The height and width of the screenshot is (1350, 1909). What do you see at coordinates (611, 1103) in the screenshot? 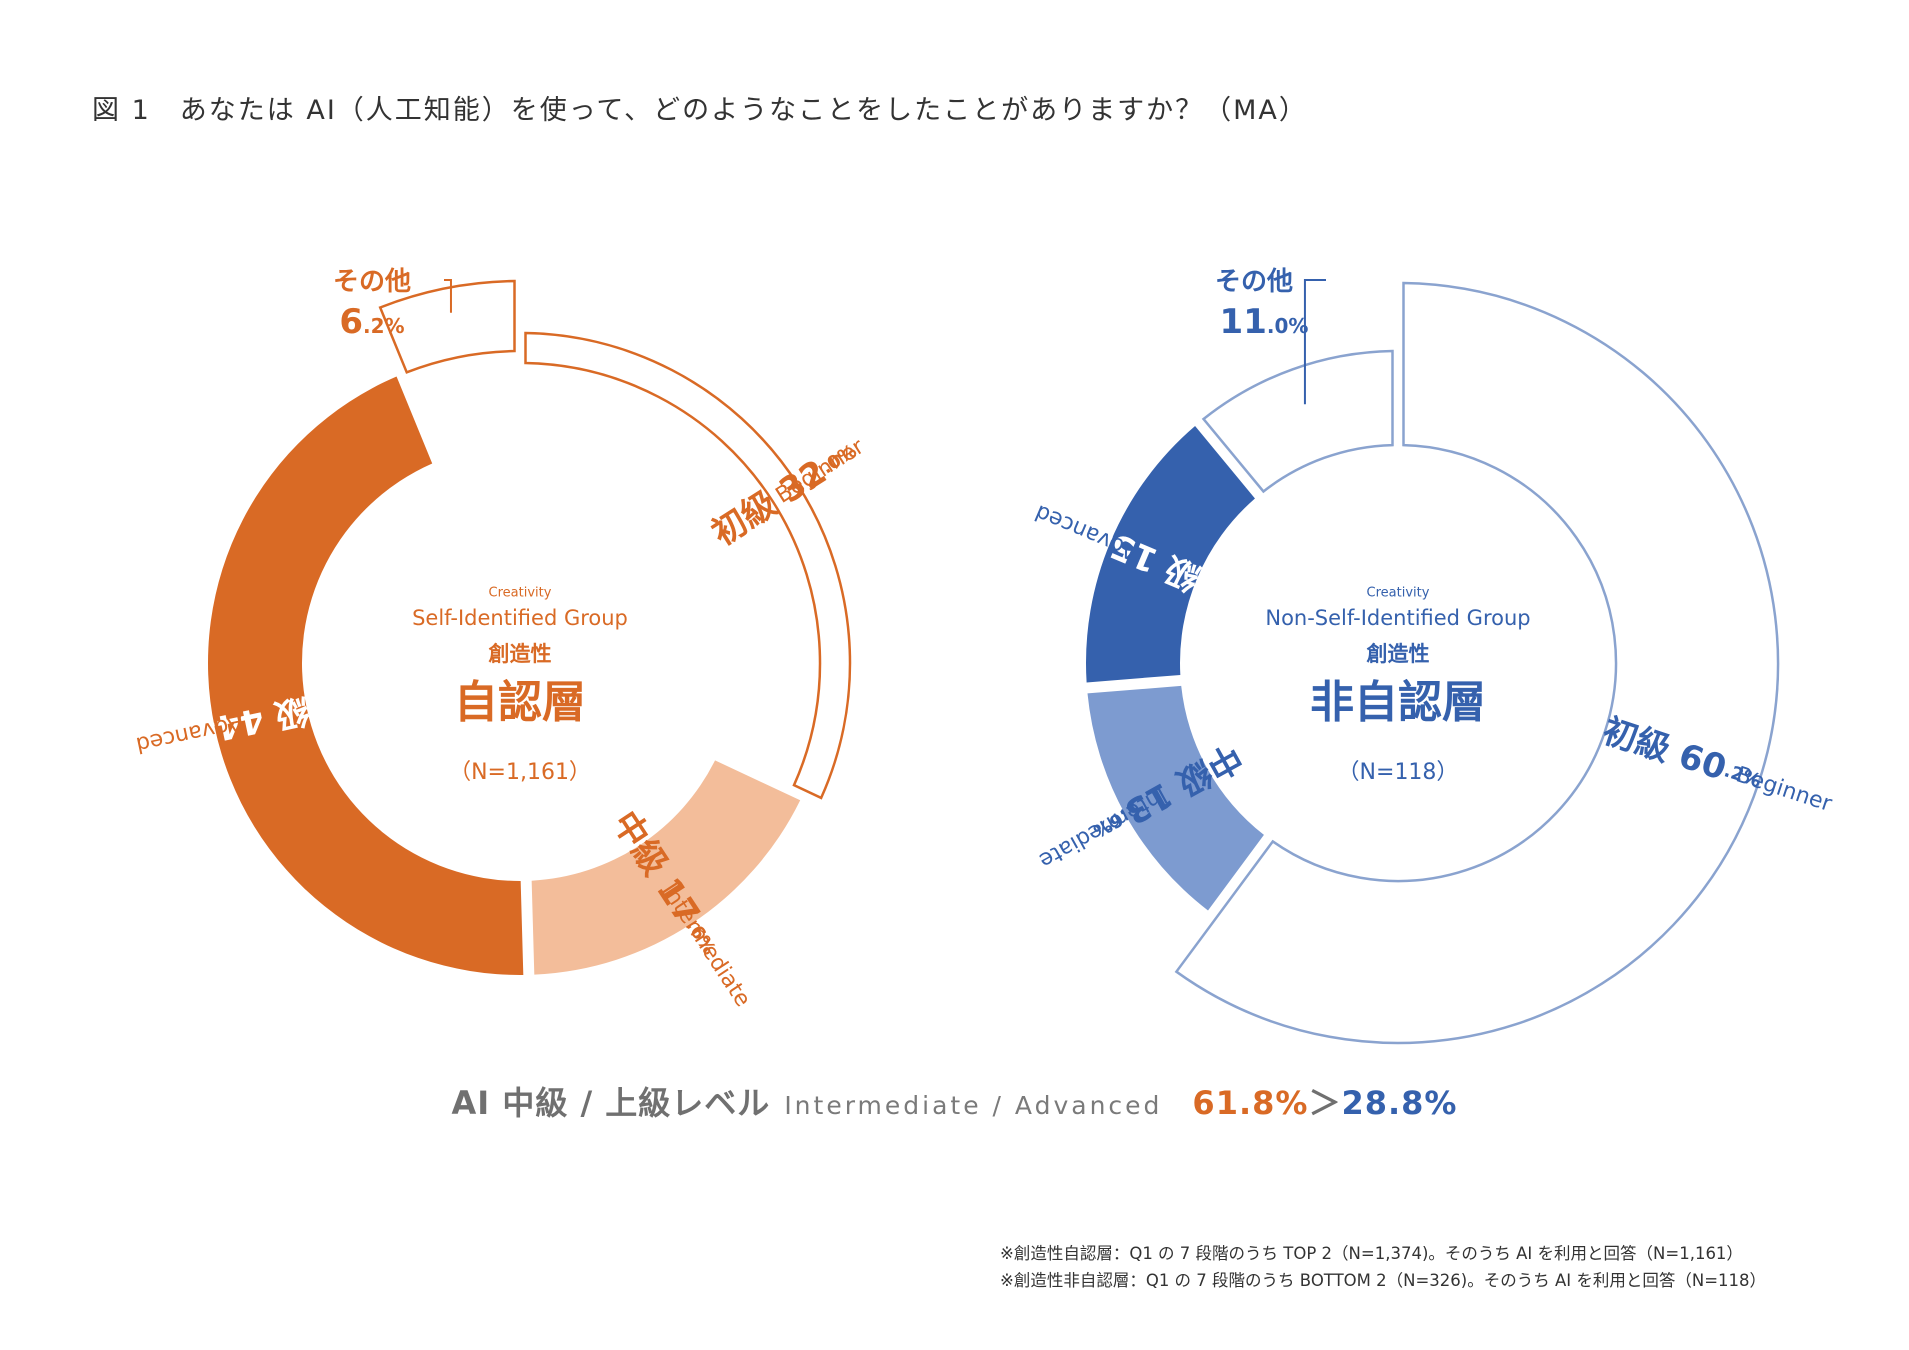
I see `summary-label: AI 中級 / 上級レベル` at bounding box center [611, 1103].